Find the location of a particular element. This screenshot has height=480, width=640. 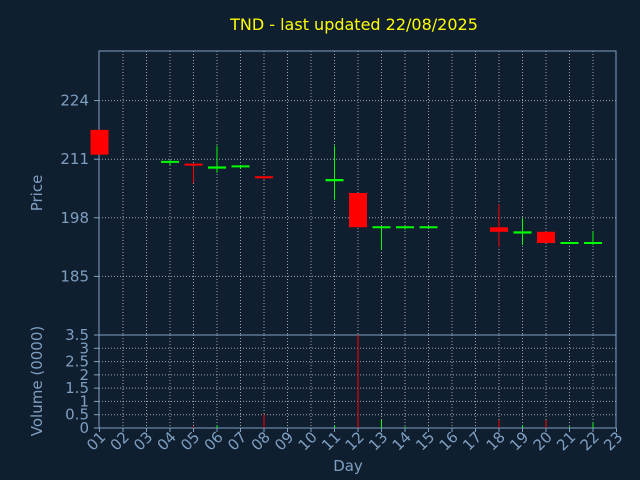

volume-y-tick-label: 3 is located at coordinates (84, 348).